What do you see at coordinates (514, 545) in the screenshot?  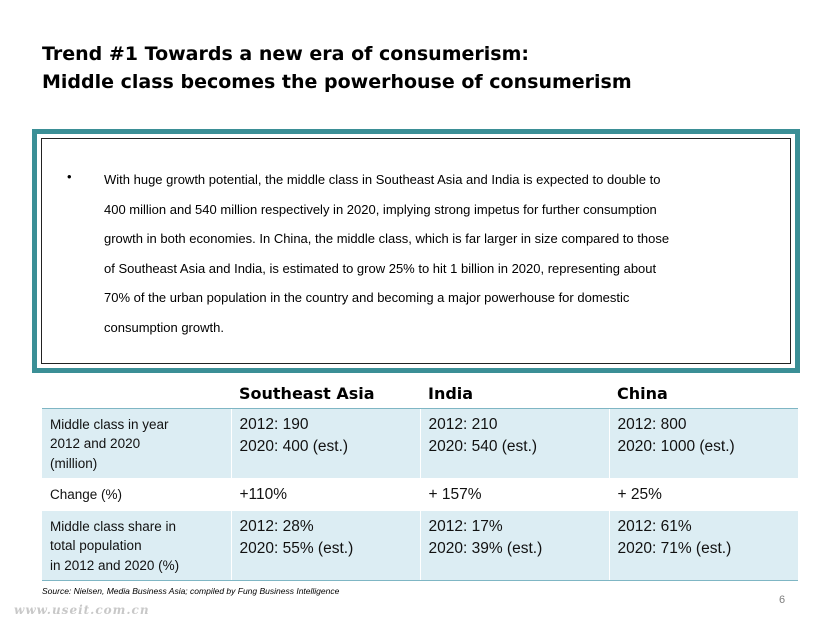 I see `cell-india-share: 2012: 17% 2020: 39% (est.)` at bounding box center [514, 545].